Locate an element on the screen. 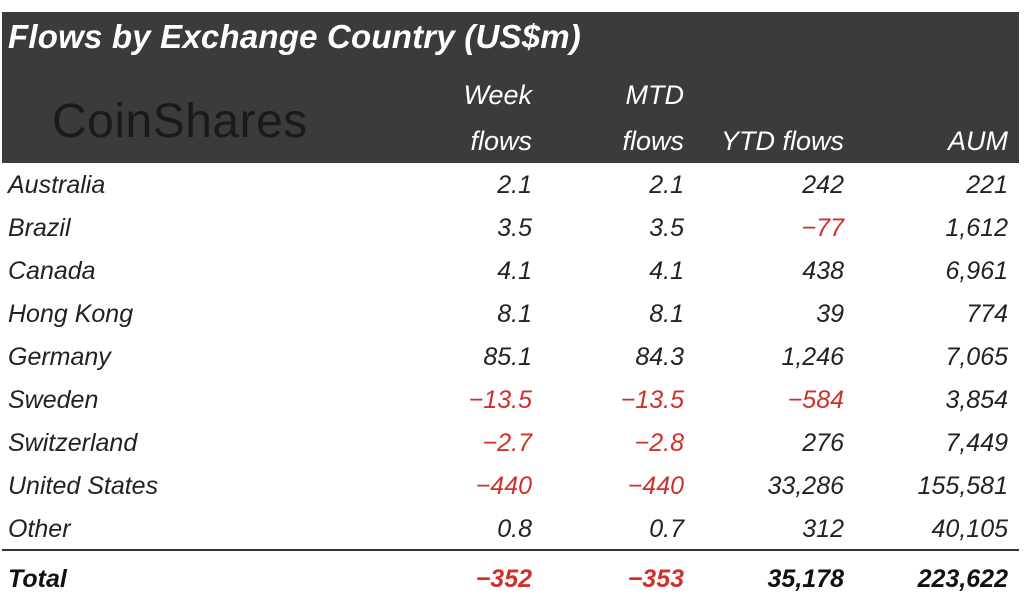 This screenshot has height=601, width=1024. coinshares-logo: CoinShares is located at coordinates (180, 121).